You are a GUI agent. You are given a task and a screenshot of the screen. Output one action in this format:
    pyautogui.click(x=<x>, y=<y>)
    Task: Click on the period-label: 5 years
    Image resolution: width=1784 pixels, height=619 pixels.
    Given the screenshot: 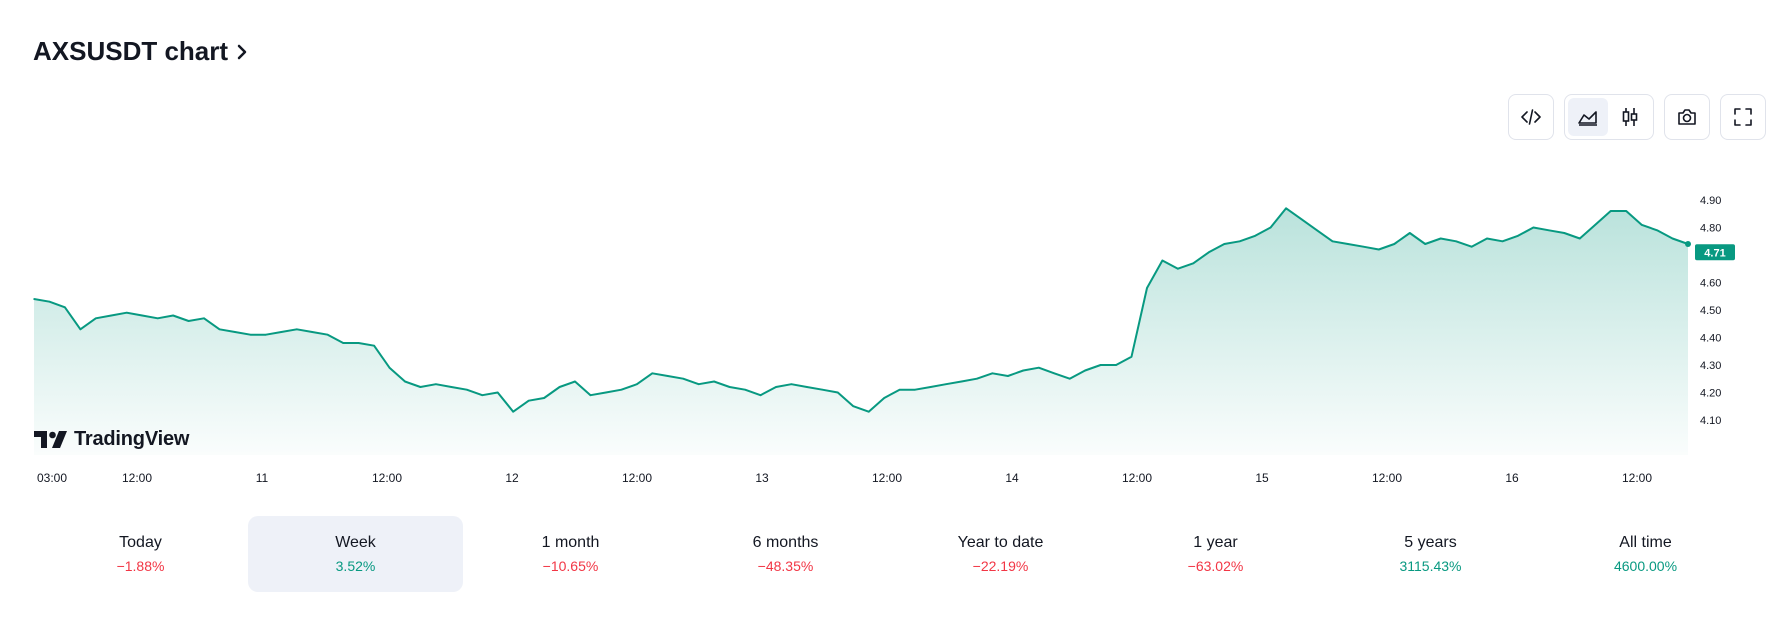 What is the action you would take?
    pyautogui.click(x=1430, y=542)
    